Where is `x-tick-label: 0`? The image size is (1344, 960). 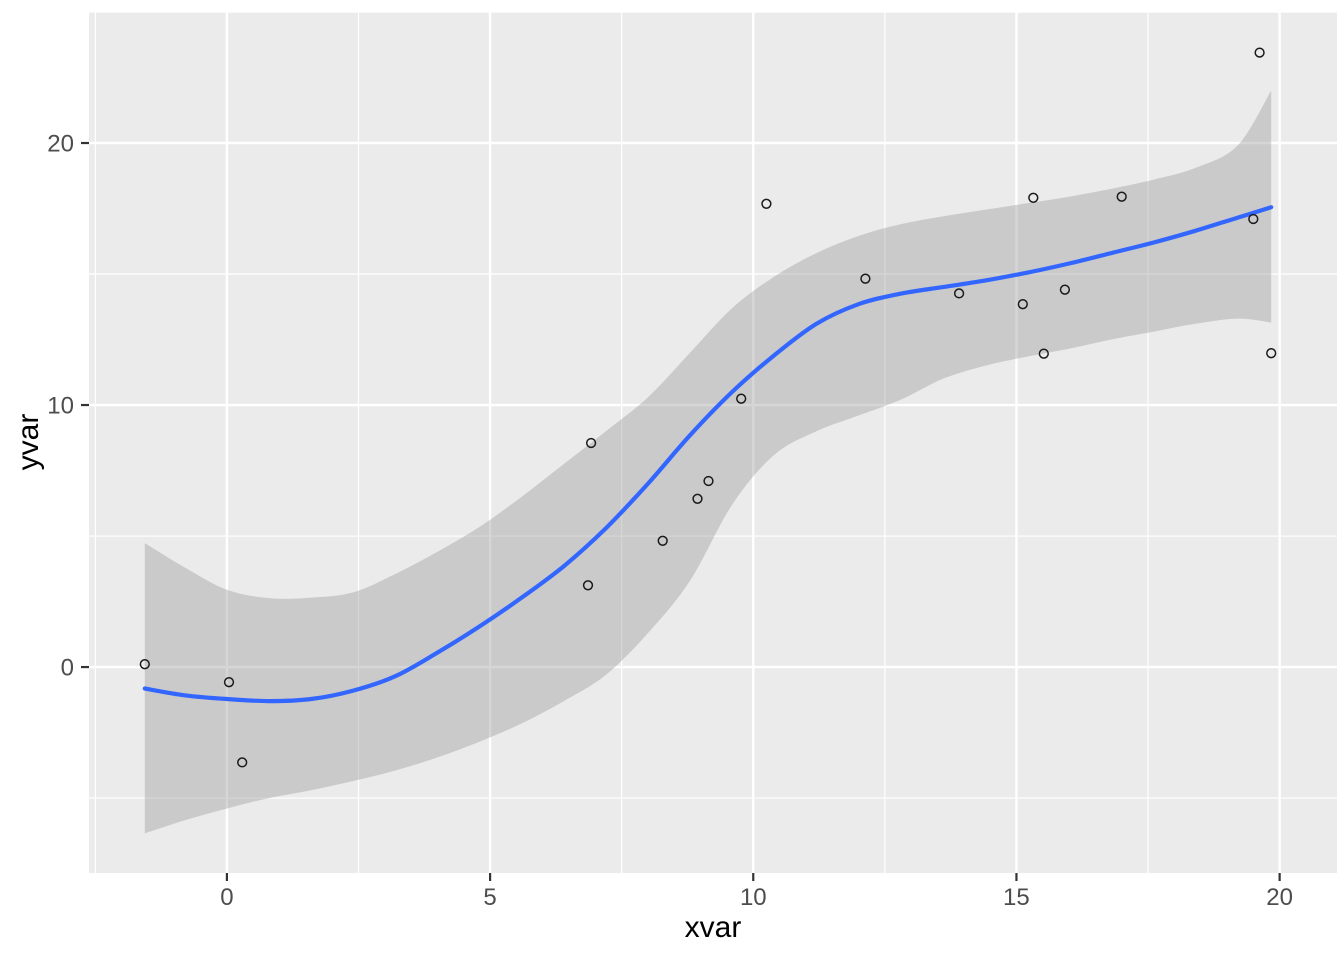
x-tick-label: 0 is located at coordinates (226, 897).